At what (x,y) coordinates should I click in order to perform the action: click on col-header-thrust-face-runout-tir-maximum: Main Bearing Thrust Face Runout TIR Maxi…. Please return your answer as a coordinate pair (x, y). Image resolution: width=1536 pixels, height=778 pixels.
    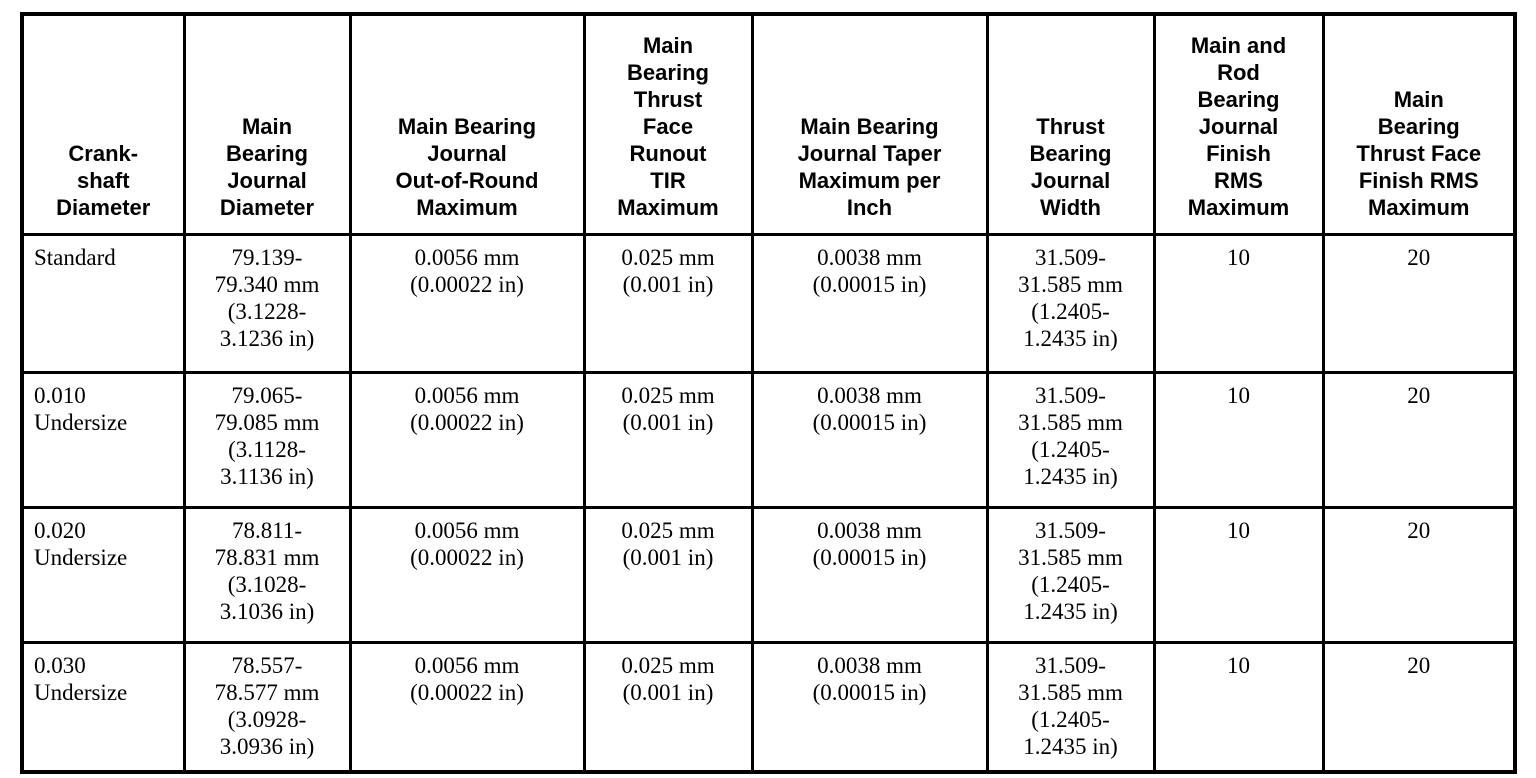
    Looking at the image, I should click on (668, 124).